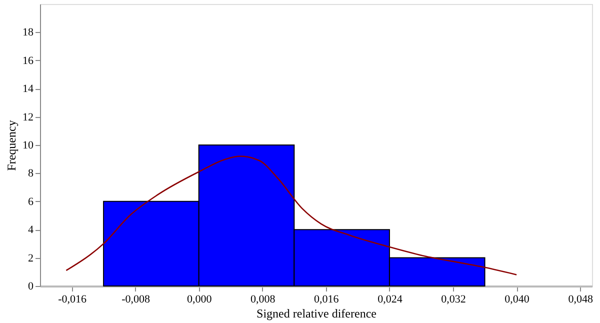 This screenshot has height=323, width=600. What do you see at coordinates (581, 300) in the screenshot?
I see `x-tick-label: 0,048` at bounding box center [581, 300].